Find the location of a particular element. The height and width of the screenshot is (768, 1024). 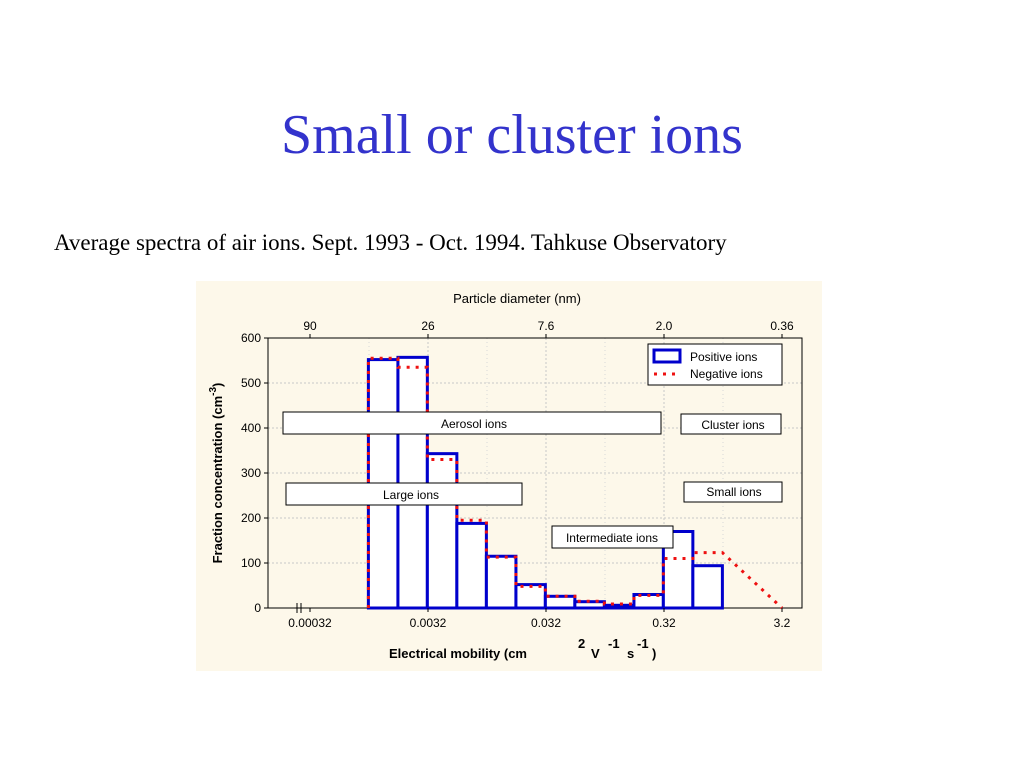

y-tick-label: 500 is located at coordinates (251, 383).